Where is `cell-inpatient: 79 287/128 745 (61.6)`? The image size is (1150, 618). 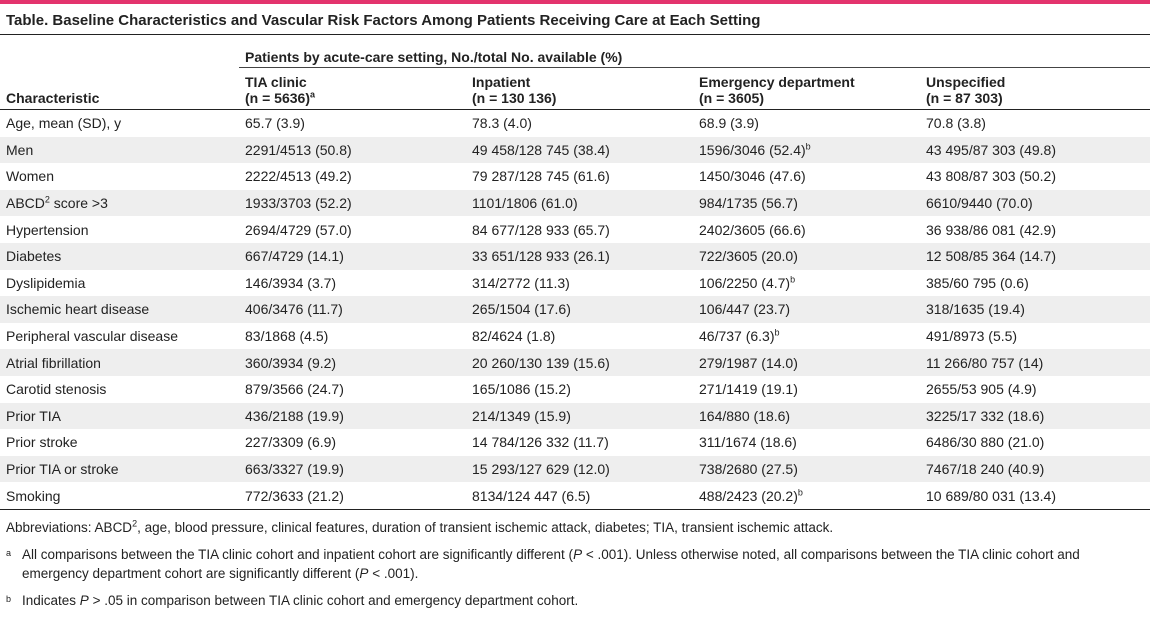 cell-inpatient: 79 287/128 745 (61.6) is located at coordinates (541, 176).